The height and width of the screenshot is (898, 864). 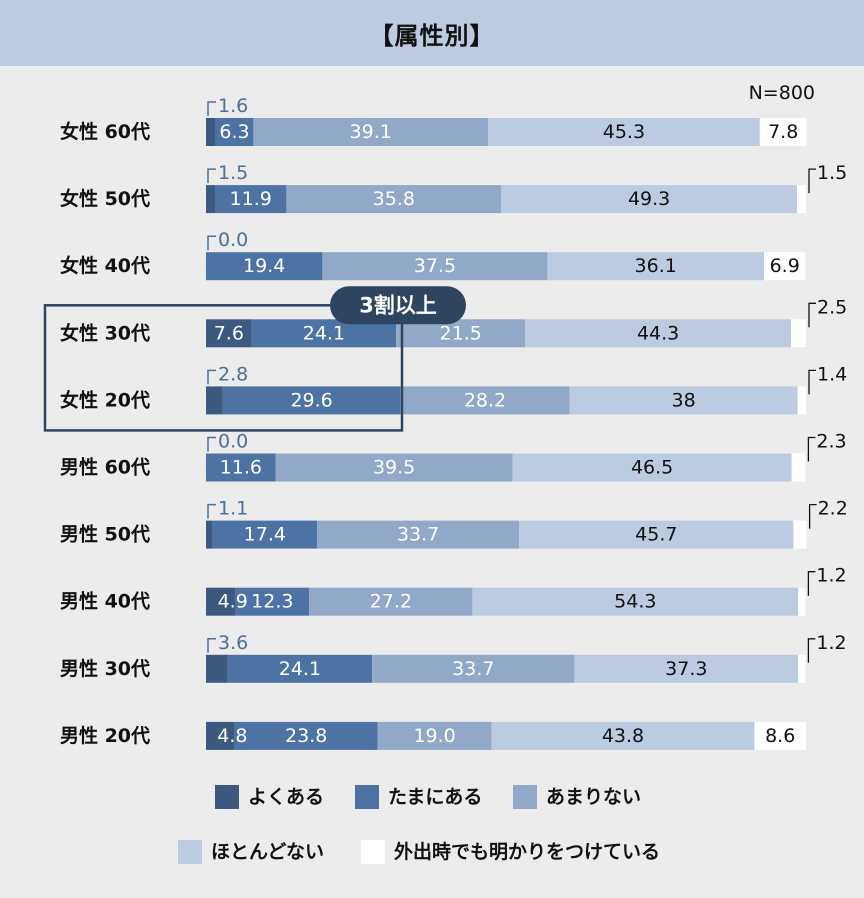 I want to click on data-label: 12.3, so click(x=272, y=602).